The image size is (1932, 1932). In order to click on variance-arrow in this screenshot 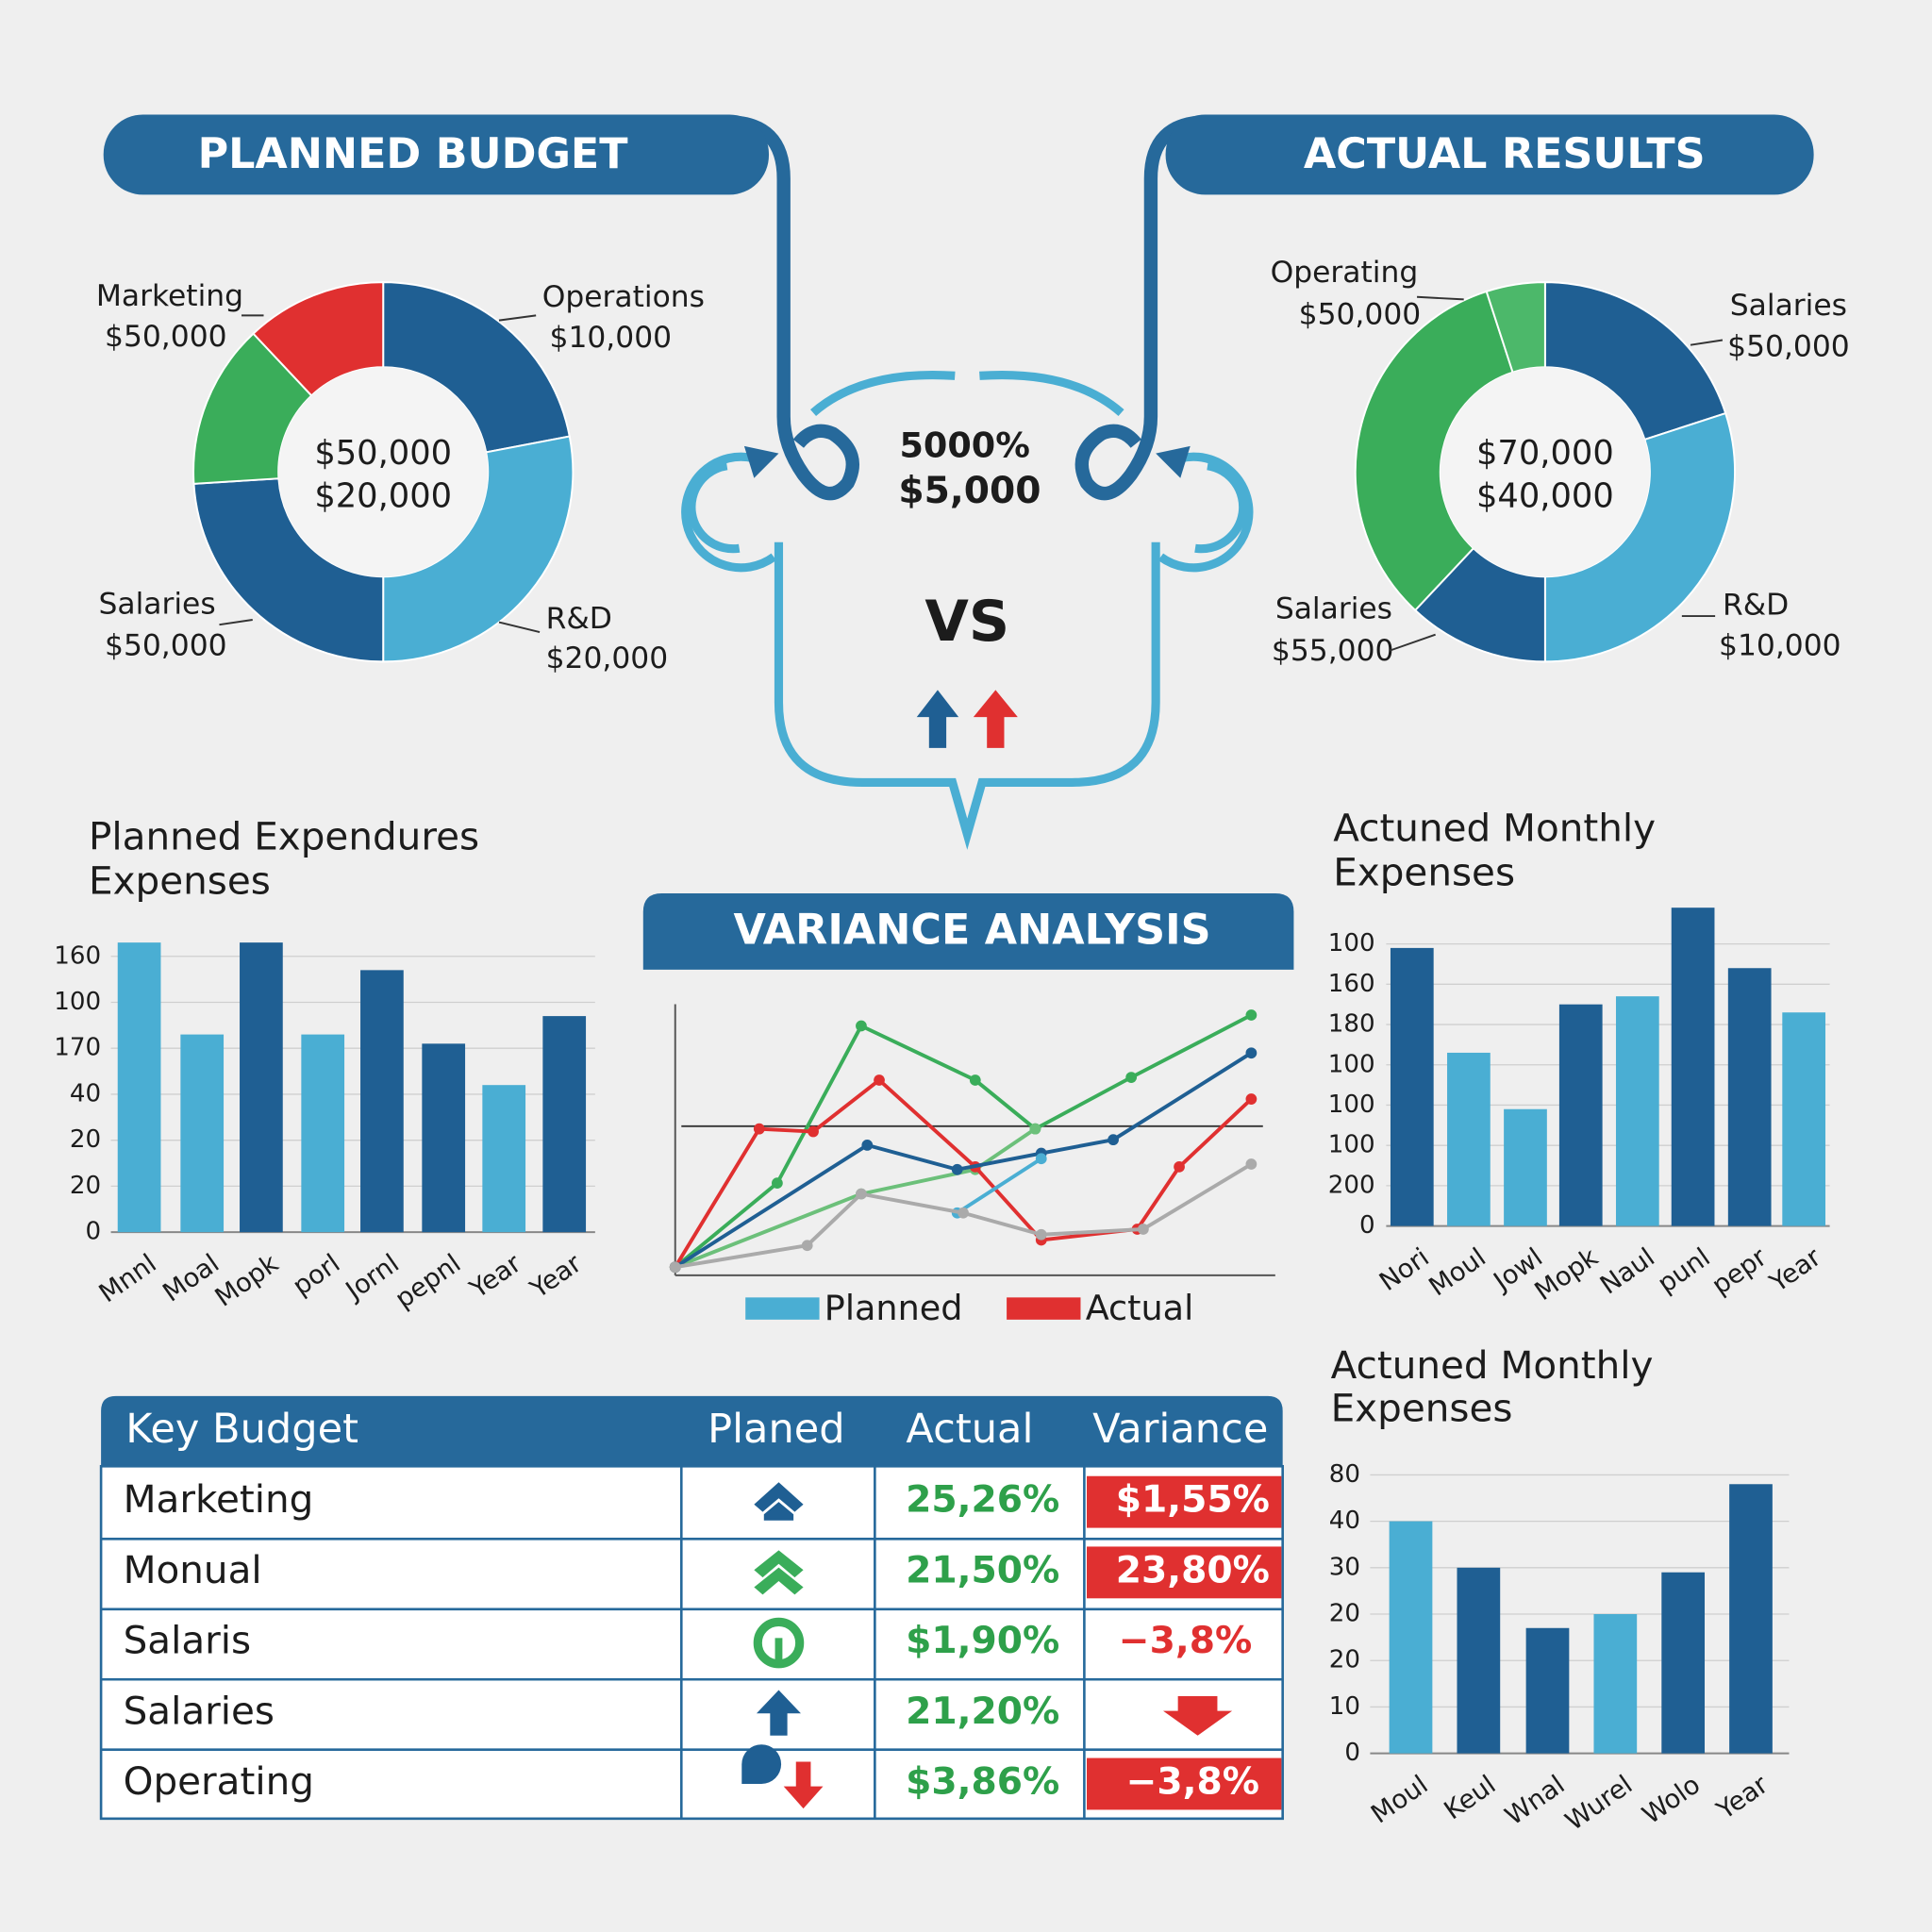, I will do `click(1197, 1716)`.